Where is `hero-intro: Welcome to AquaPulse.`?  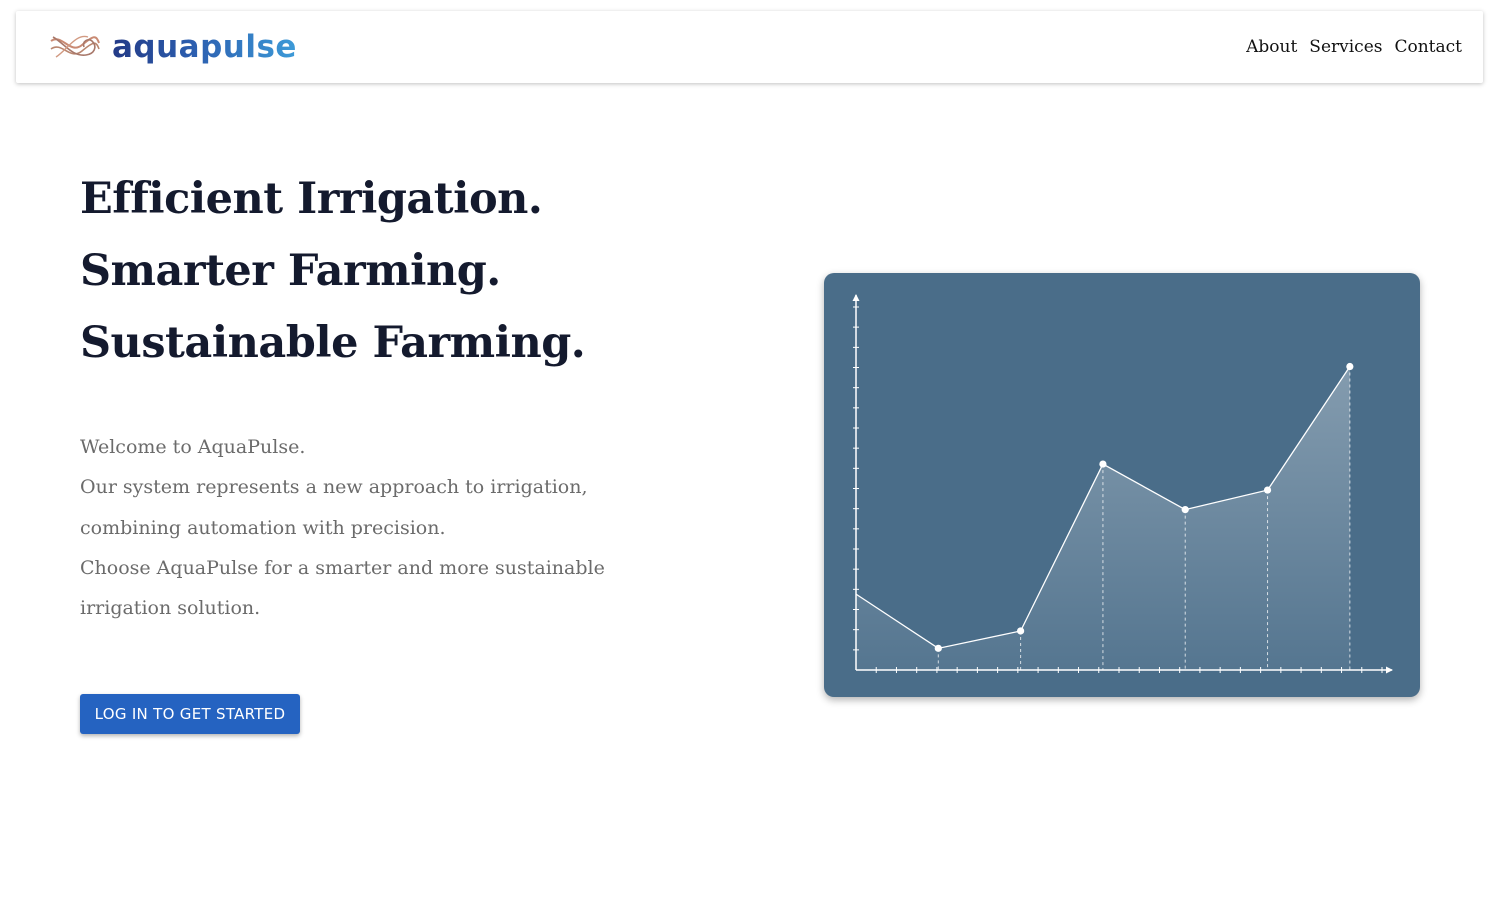
hero-intro: Welcome to AquaPulse. is located at coordinates (193, 447).